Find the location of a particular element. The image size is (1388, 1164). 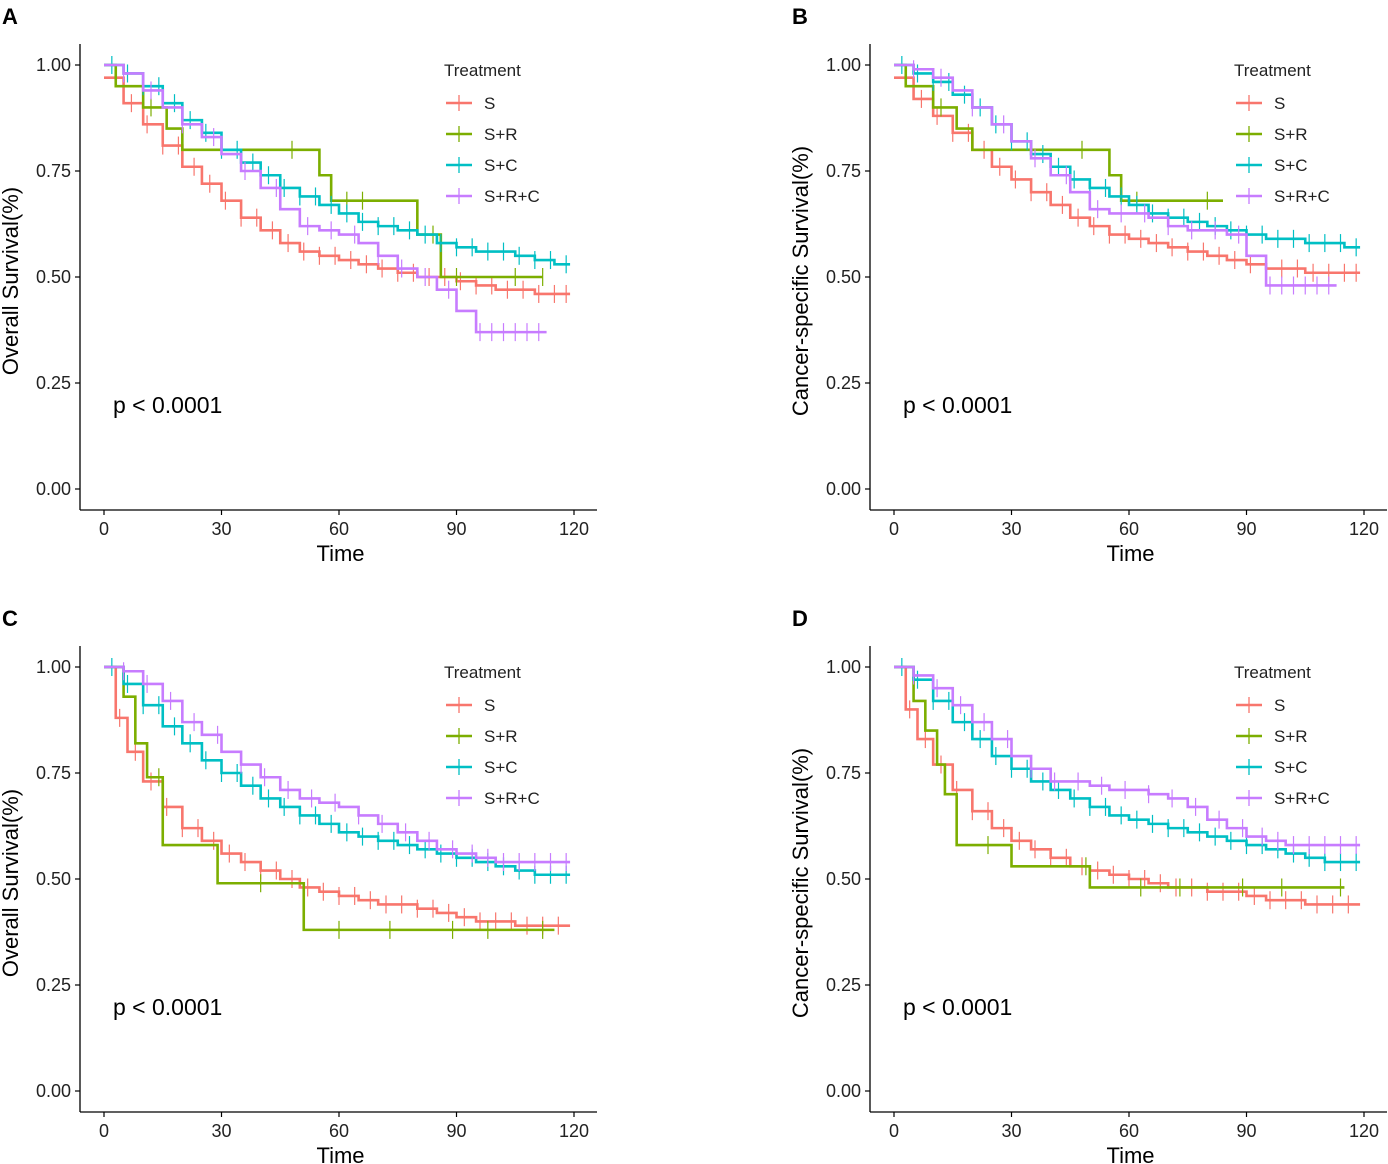

panel-letter-D: D is located at coordinates (800, 618).